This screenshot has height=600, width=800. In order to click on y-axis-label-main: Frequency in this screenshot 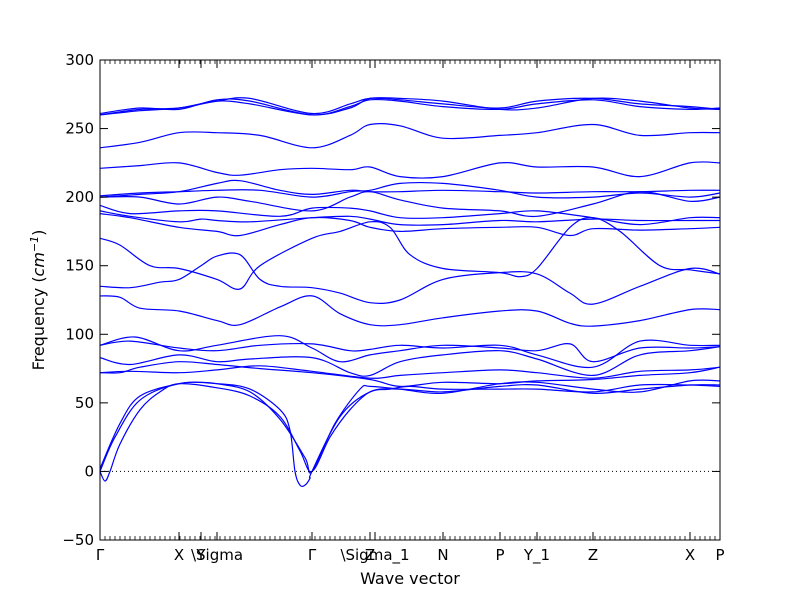, I will do `click(38, 329)`.